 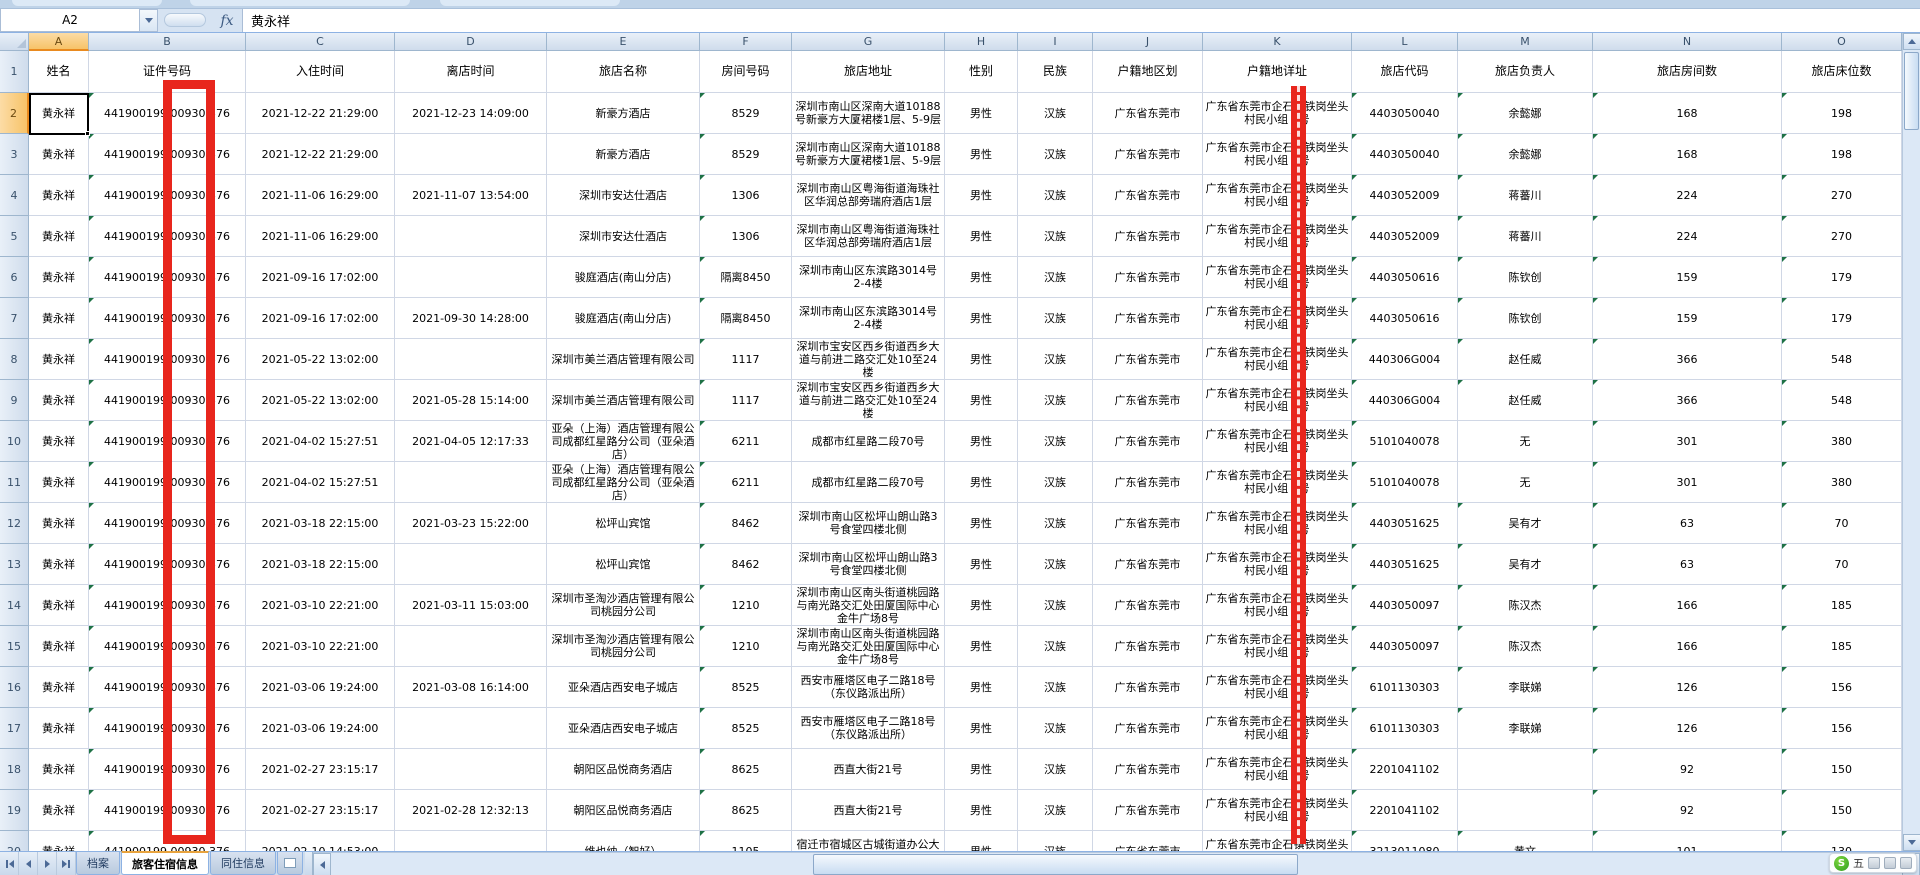 What do you see at coordinates (1525, 236) in the screenshot?
I see `cell-M5: 蒋蕃川` at bounding box center [1525, 236].